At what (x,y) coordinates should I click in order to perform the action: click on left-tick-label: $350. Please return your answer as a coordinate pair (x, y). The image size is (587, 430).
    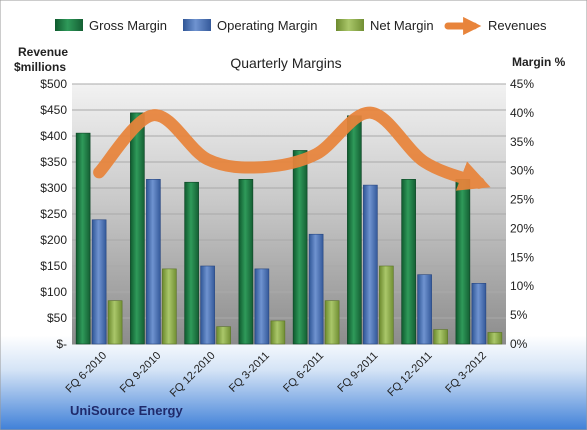
    Looking at the image, I should click on (53, 162).